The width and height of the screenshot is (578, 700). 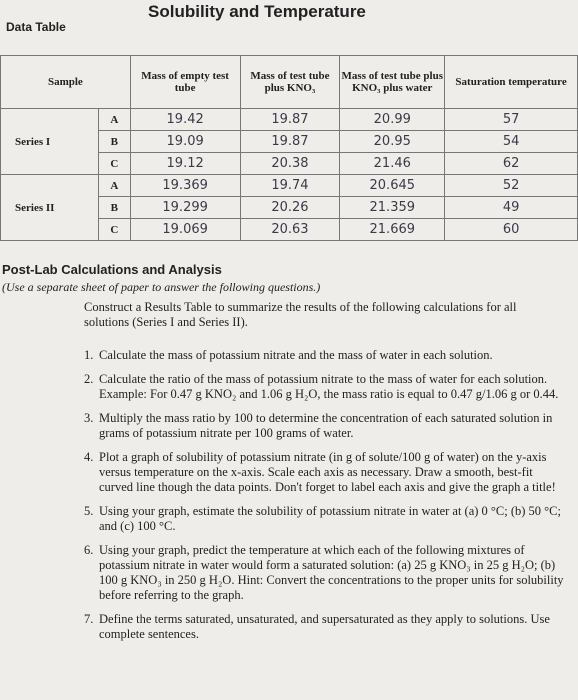 What do you see at coordinates (392, 185) in the screenshot?
I see `table-cell: 20.645` at bounding box center [392, 185].